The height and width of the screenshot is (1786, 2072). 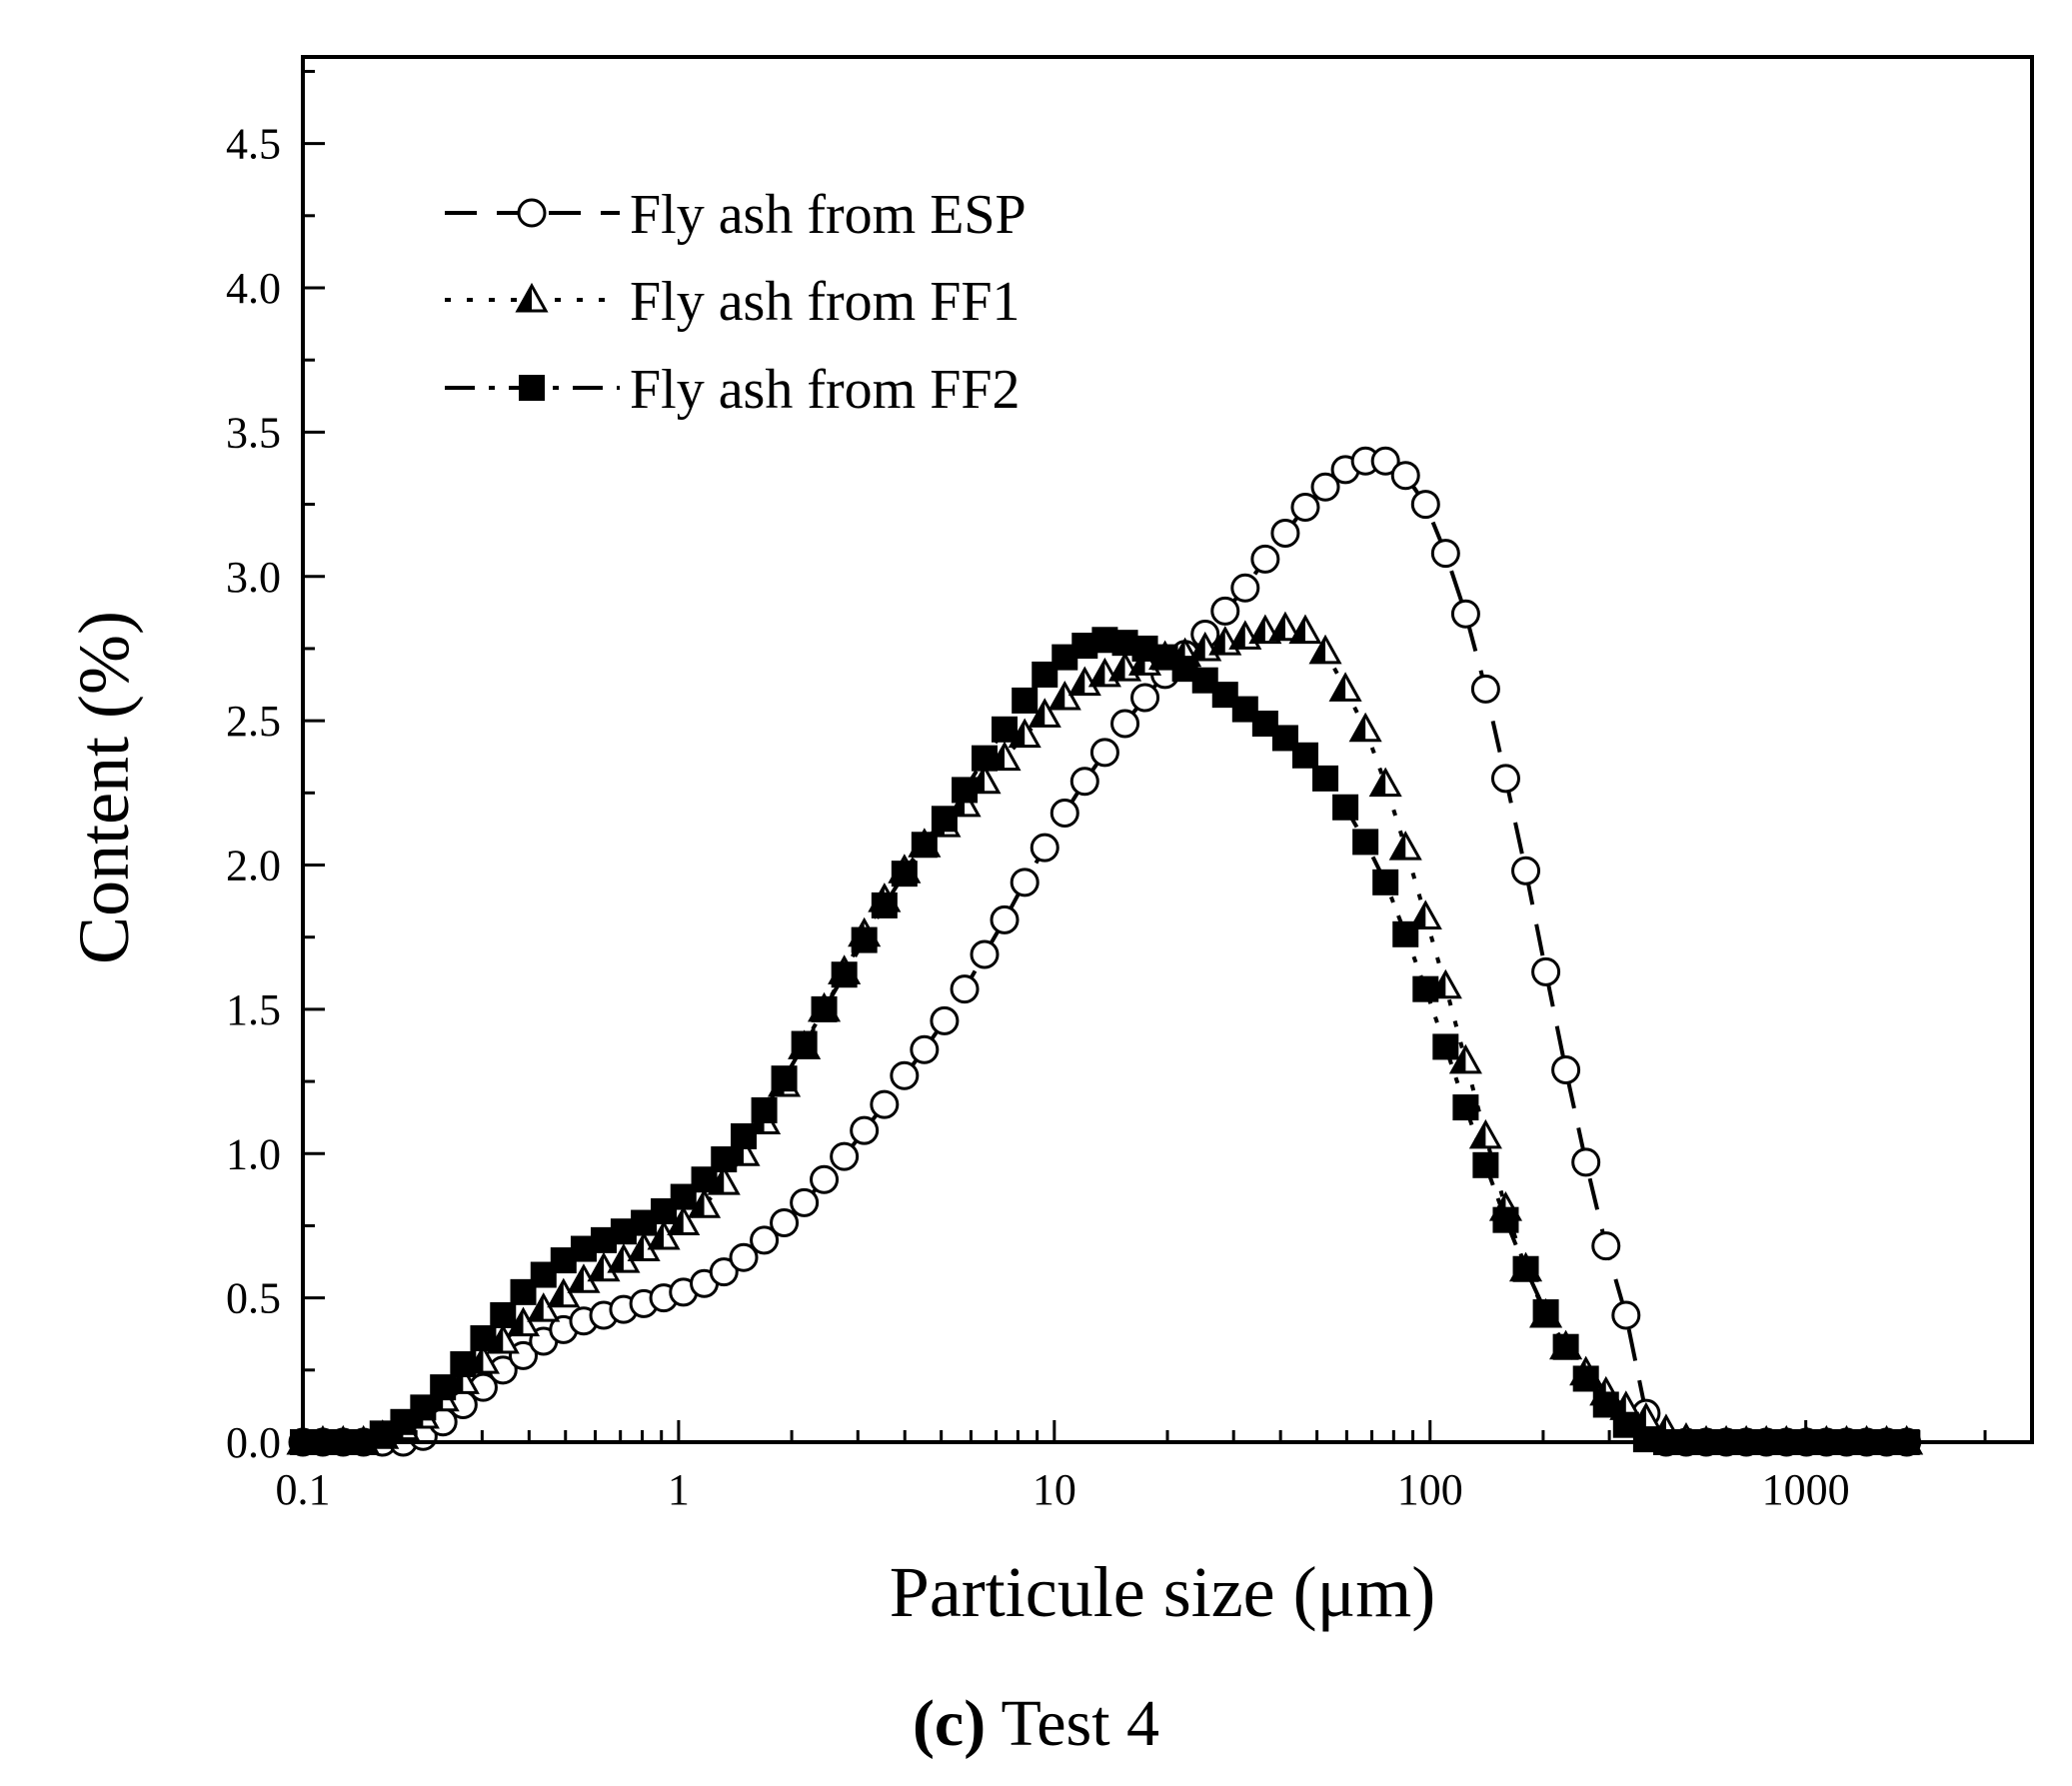 I want to click on y-tick-label: 1.0, so click(x=253, y=1153).